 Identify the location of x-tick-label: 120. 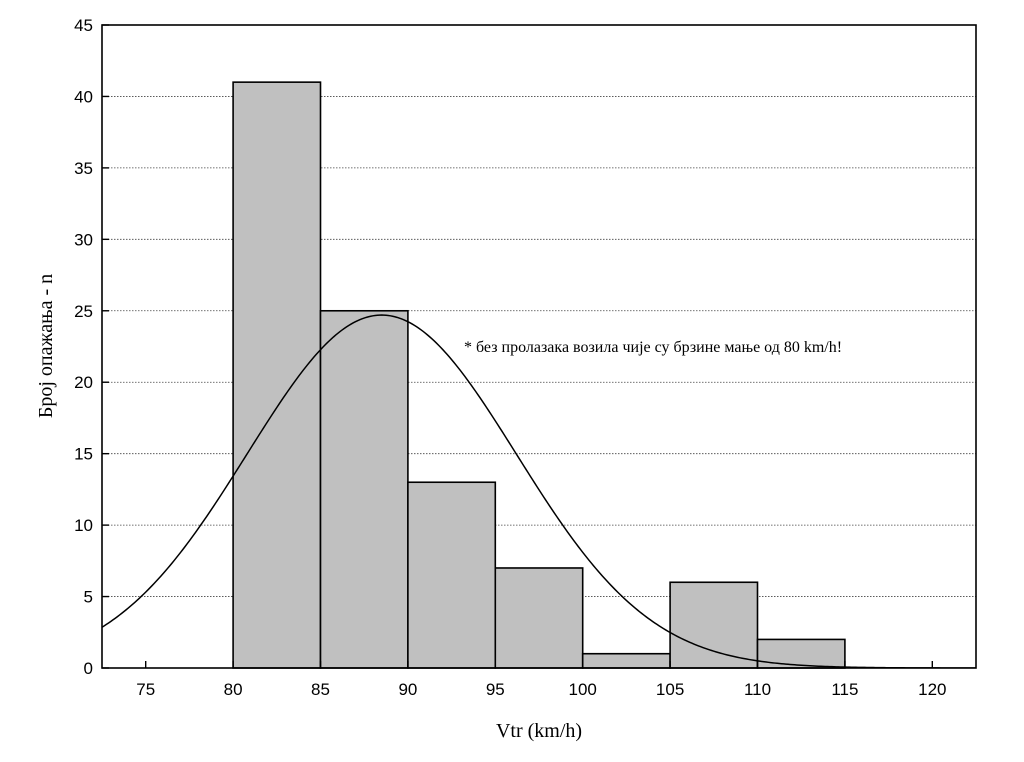
(932, 689).